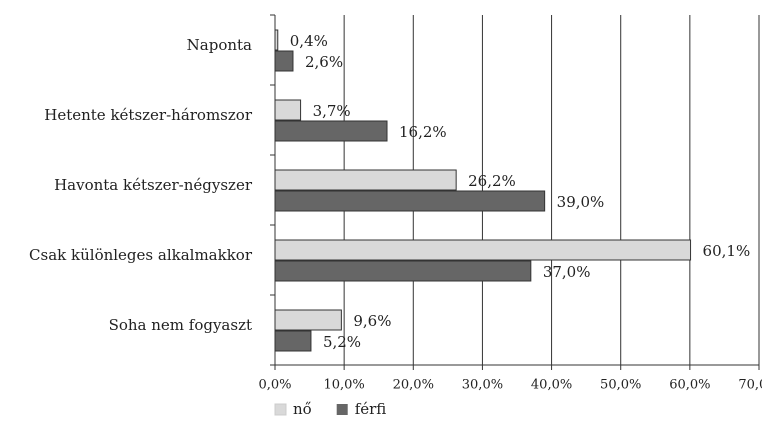 This screenshot has width=762, height=425. I want to click on category-label: Soha nem fogyaszt, so click(180, 325).